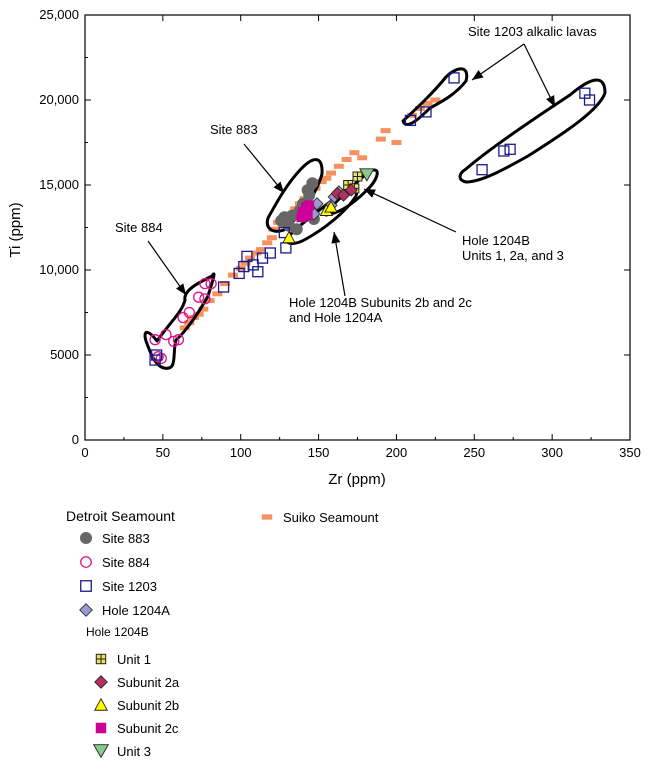 This screenshot has height=765, width=653. What do you see at coordinates (129, 586) in the screenshot?
I see `legend-label-site-1203: Site 1203` at bounding box center [129, 586].